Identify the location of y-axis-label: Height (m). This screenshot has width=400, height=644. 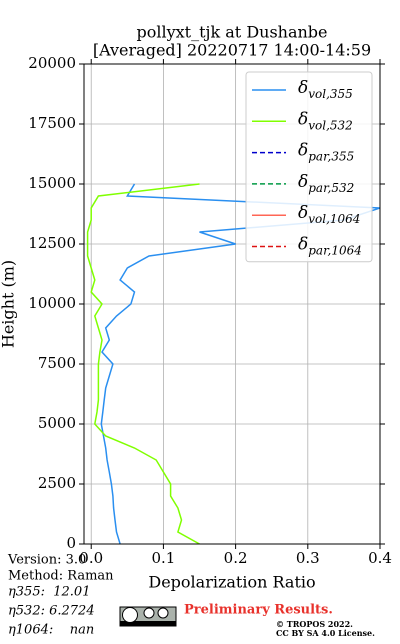
(9, 304).